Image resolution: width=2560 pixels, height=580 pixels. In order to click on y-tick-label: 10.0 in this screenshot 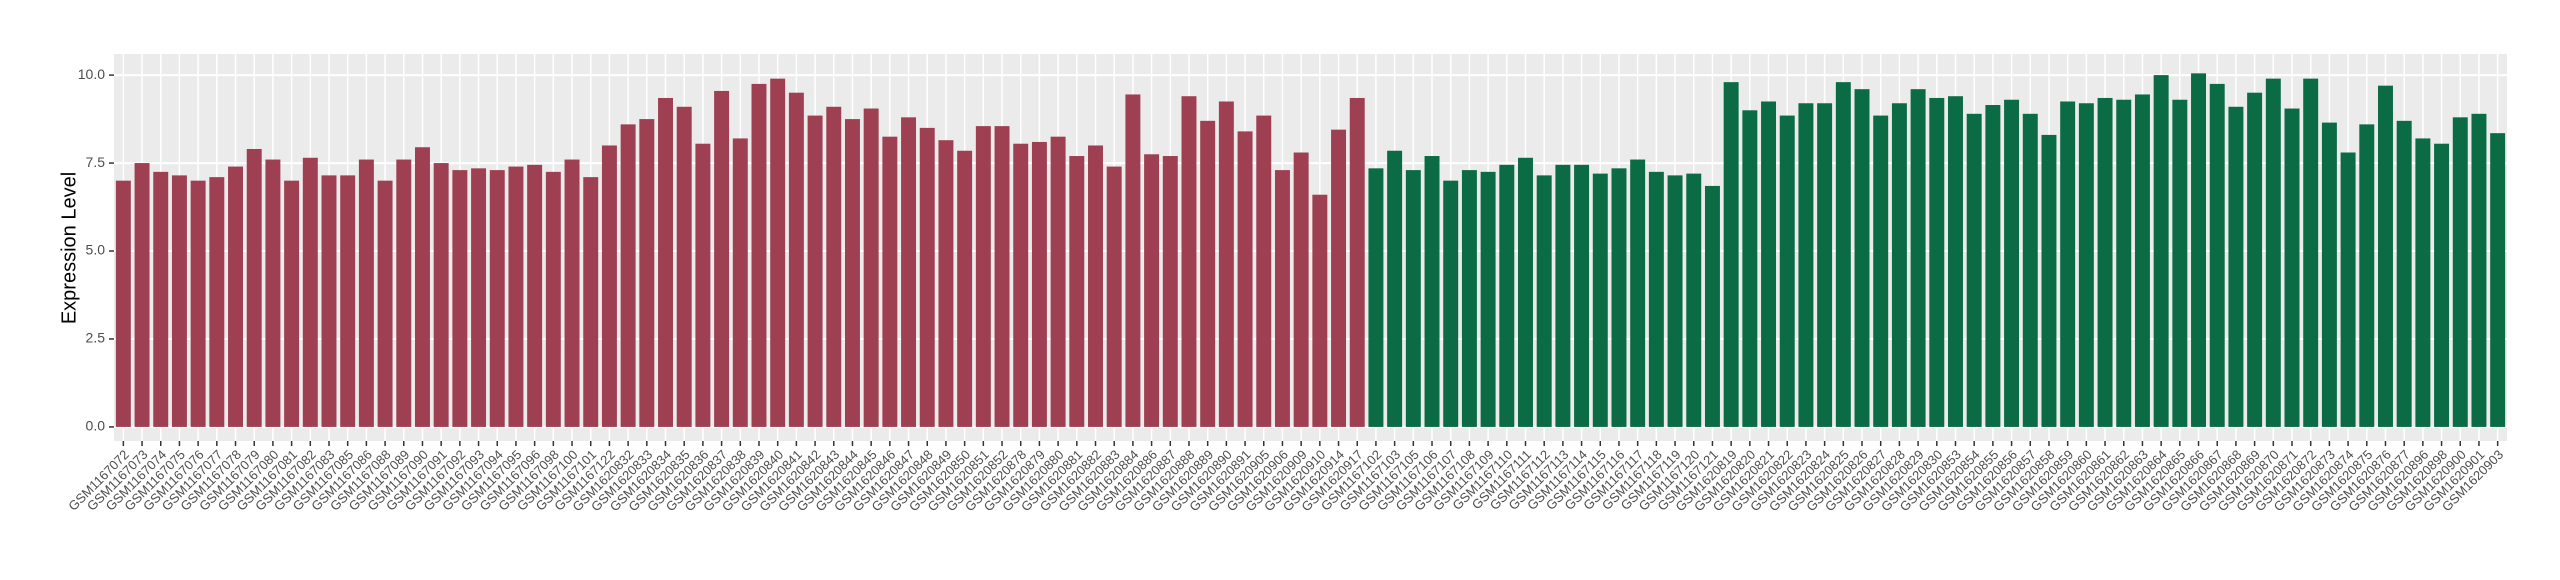, I will do `click(91, 74)`.